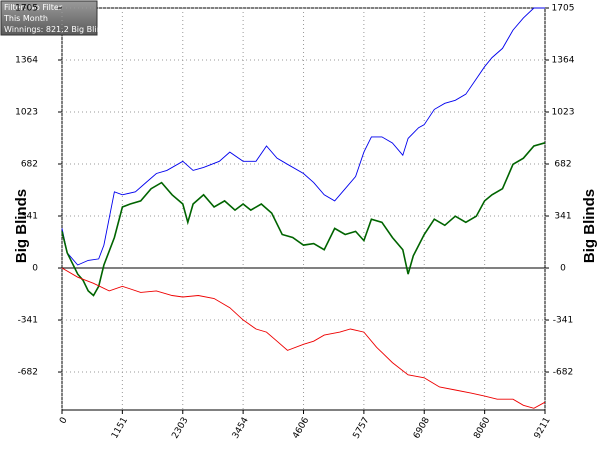  I want to click on y2-tick-label: 1364, so click(563, 61).